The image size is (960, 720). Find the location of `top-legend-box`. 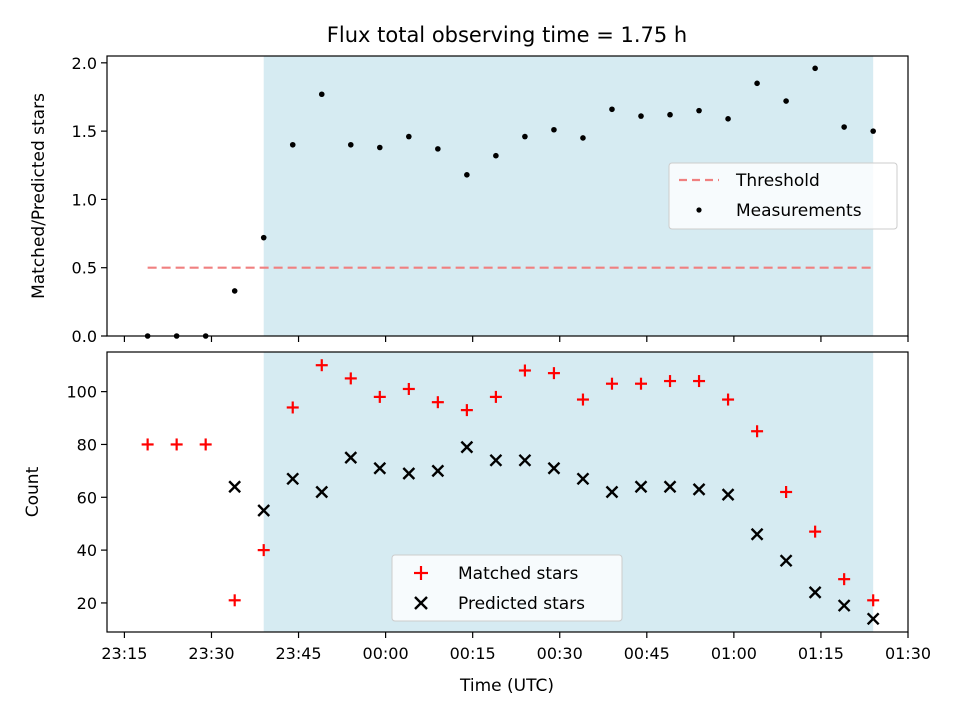

top-legend-box is located at coordinates (783, 196).